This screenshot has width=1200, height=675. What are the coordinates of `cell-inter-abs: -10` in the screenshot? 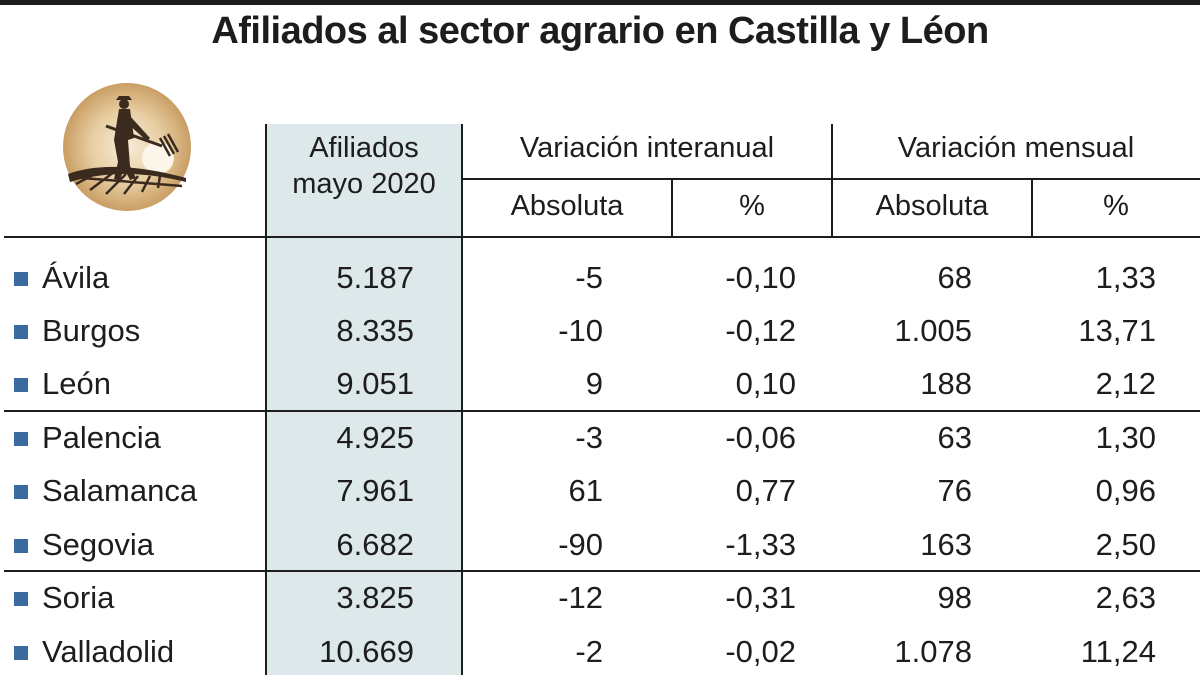 It's located at (580, 330).